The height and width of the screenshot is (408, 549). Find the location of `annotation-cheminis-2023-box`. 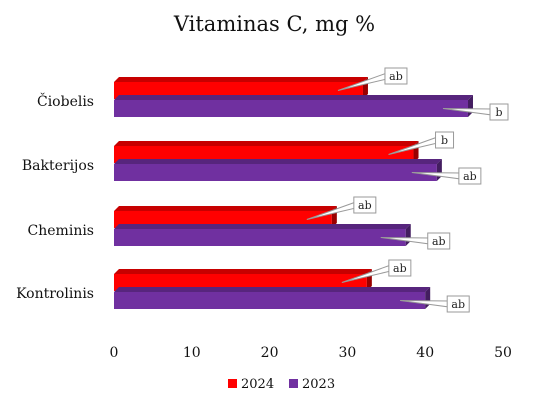

annotation-cheminis-2023-box is located at coordinates (439, 241).